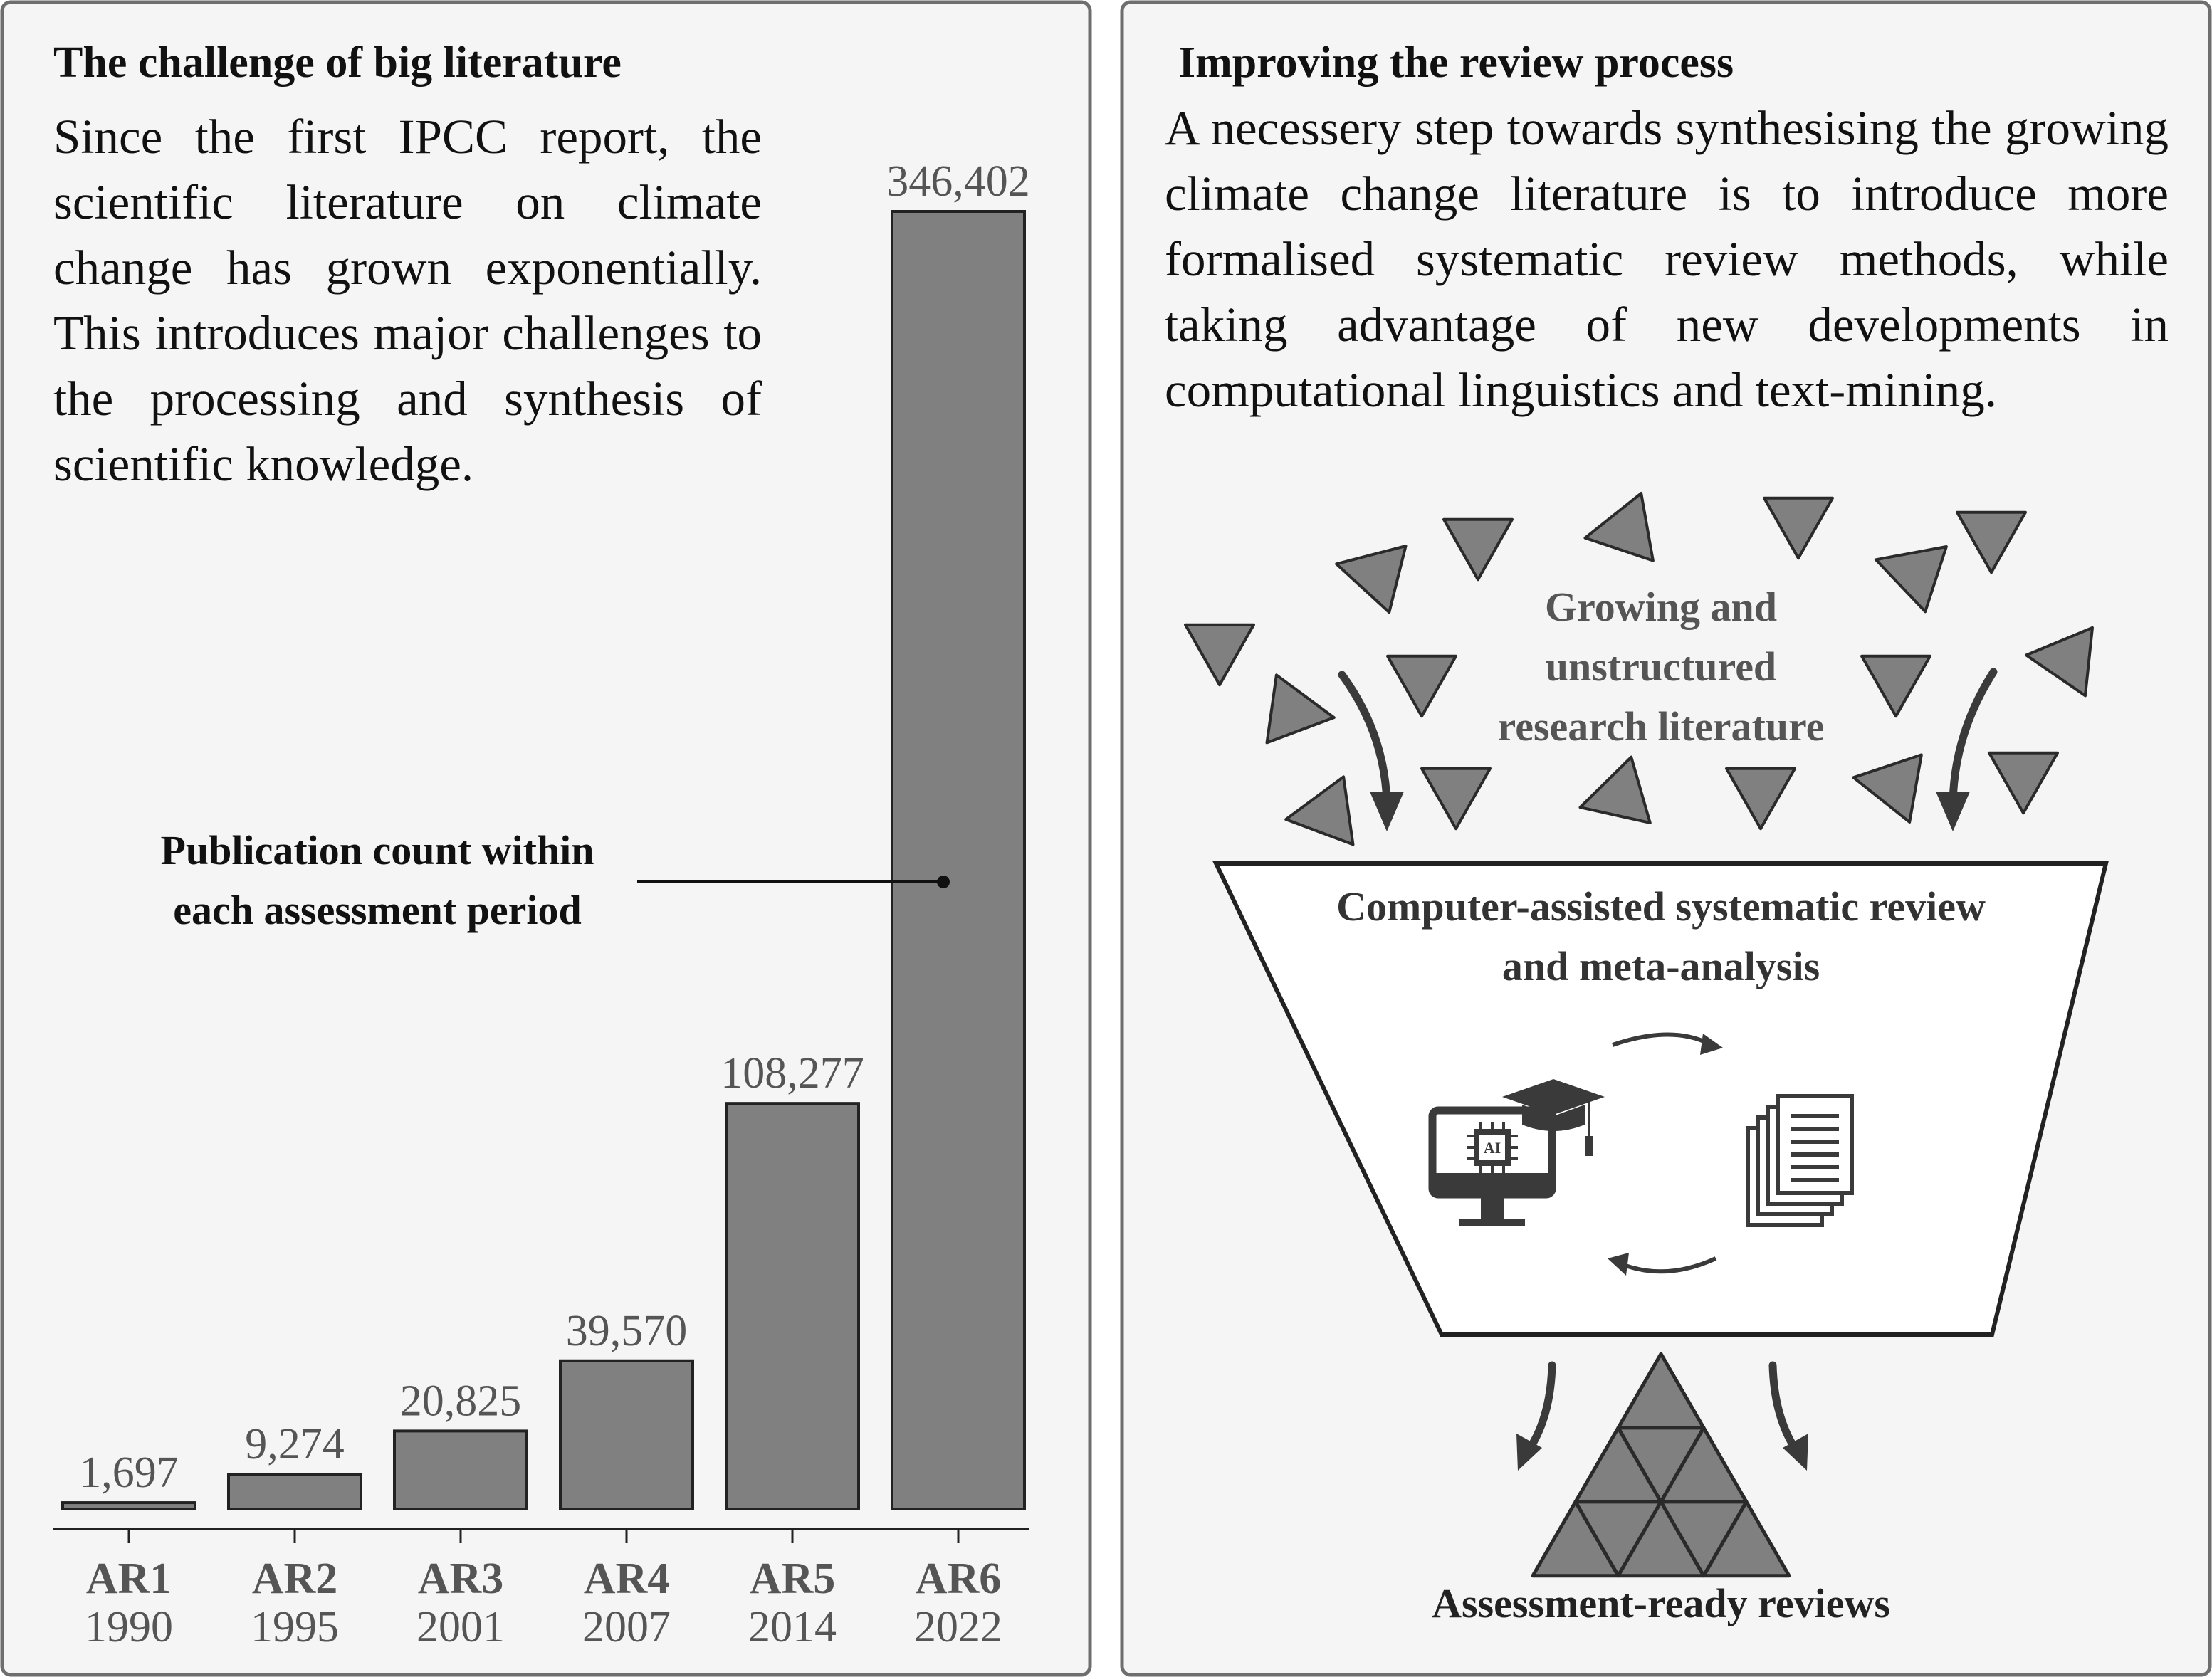  Describe the element at coordinates (461, 1470) in the screenshot. I see `bar-ar3` at that location.